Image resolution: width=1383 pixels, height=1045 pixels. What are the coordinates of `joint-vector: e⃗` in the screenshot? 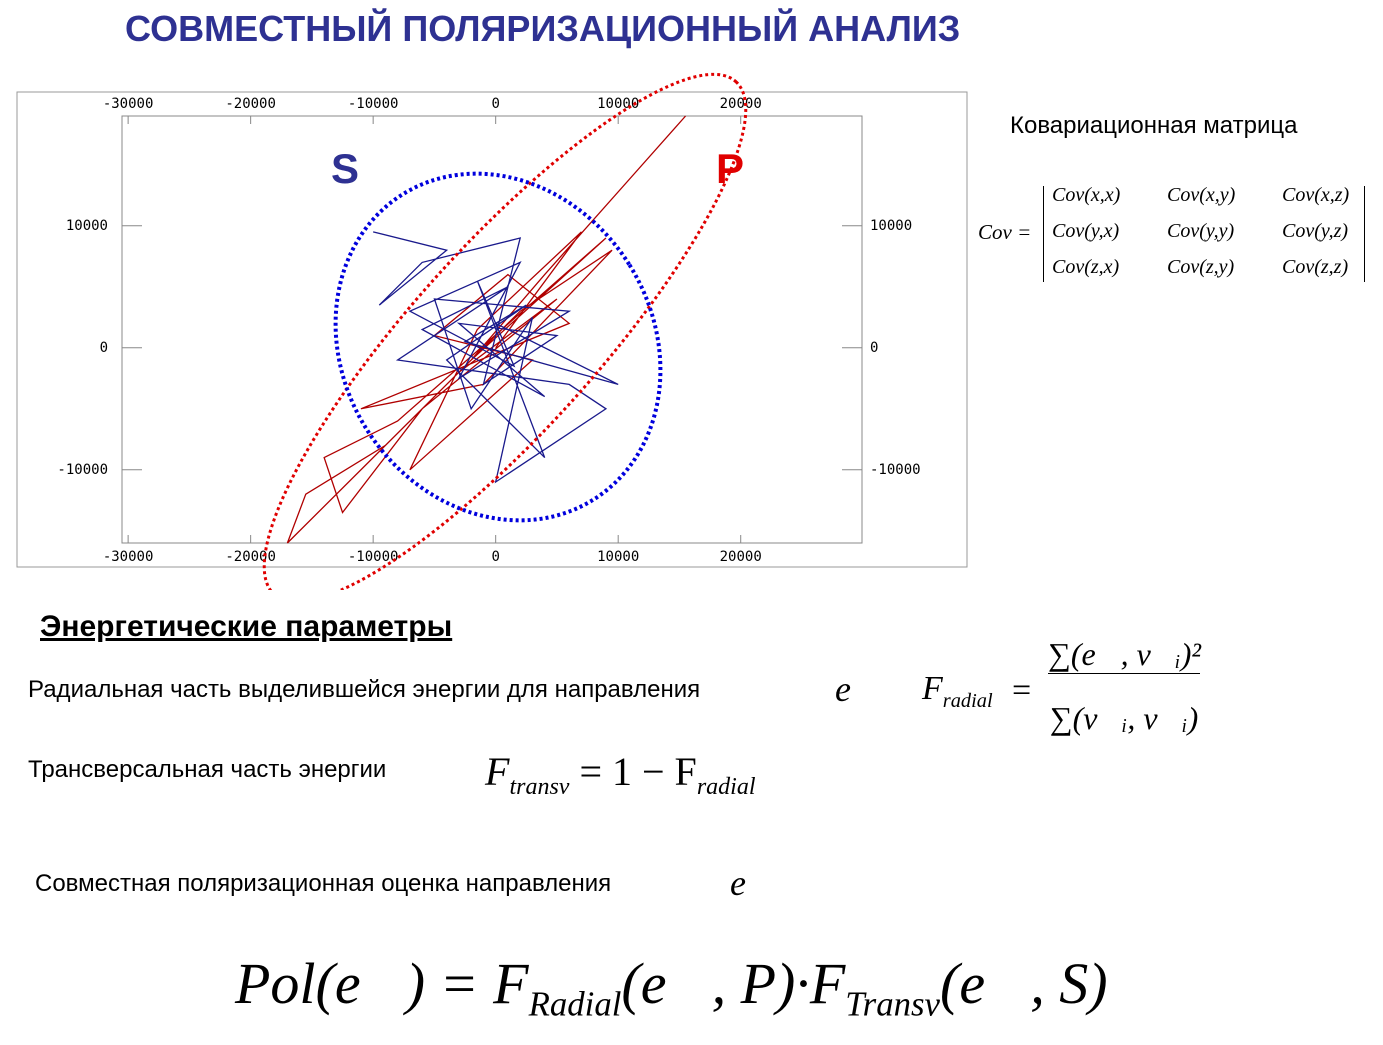 It's located at (752, 883).